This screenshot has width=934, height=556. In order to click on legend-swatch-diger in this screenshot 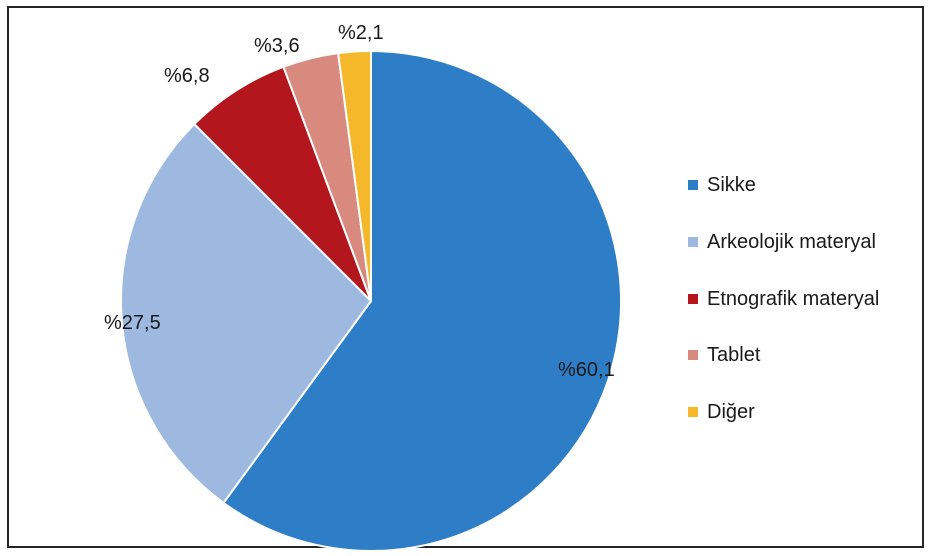, I will do `click(693, 412)`.